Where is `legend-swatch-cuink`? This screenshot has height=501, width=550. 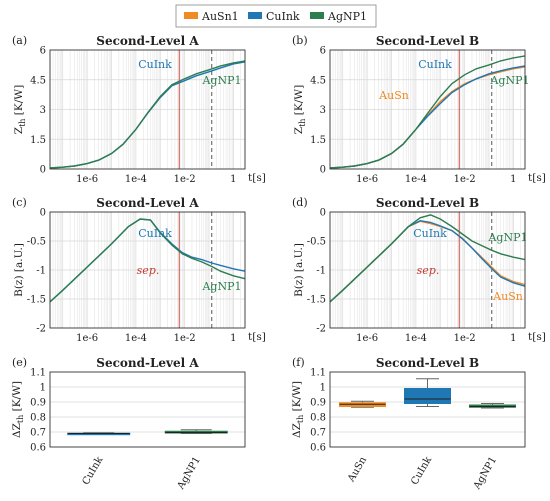
legend-swatch-cuink is located at coordinates (255, 15).